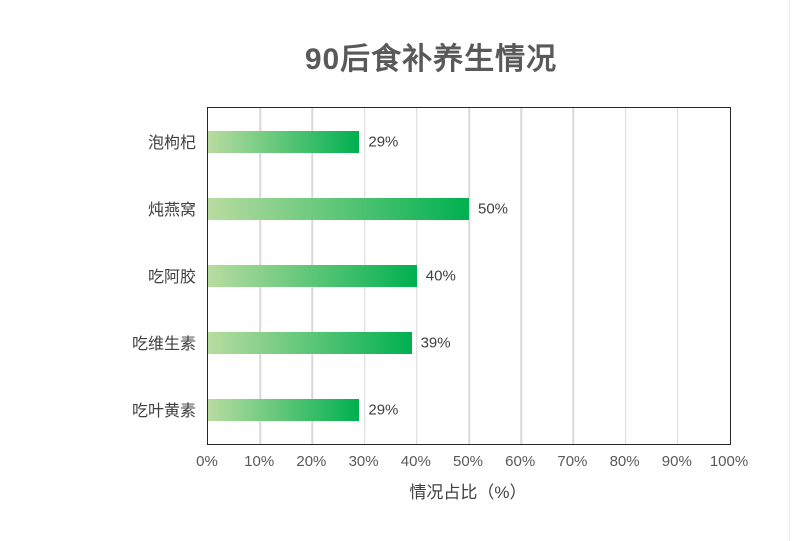 The height and width of the screenshot is (541, 812). What do you see at coordinates (572, 461) in the screenshot?
I see `x-tick-label: 70%` at bounding box center [572, 461].